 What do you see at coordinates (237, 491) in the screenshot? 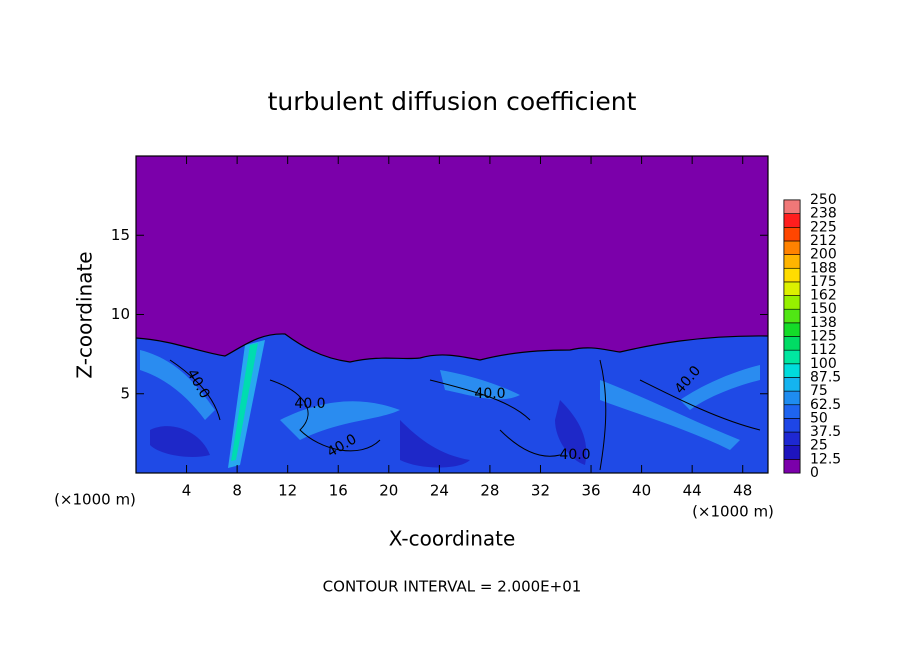
I see `x-tick-label: 8` at bounding box center [237, 491].